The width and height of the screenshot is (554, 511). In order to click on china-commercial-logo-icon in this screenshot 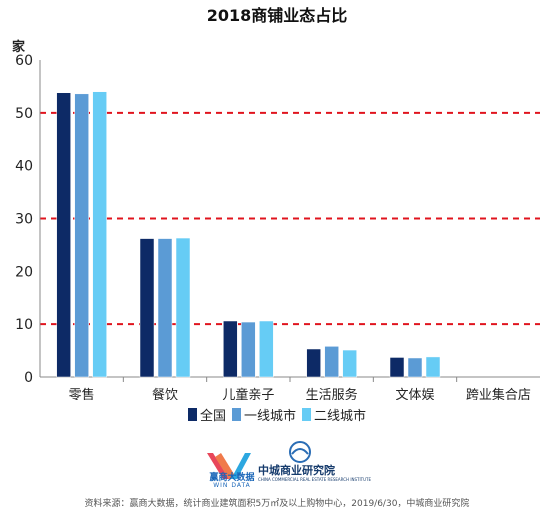, I will do `click(300, 452)`.